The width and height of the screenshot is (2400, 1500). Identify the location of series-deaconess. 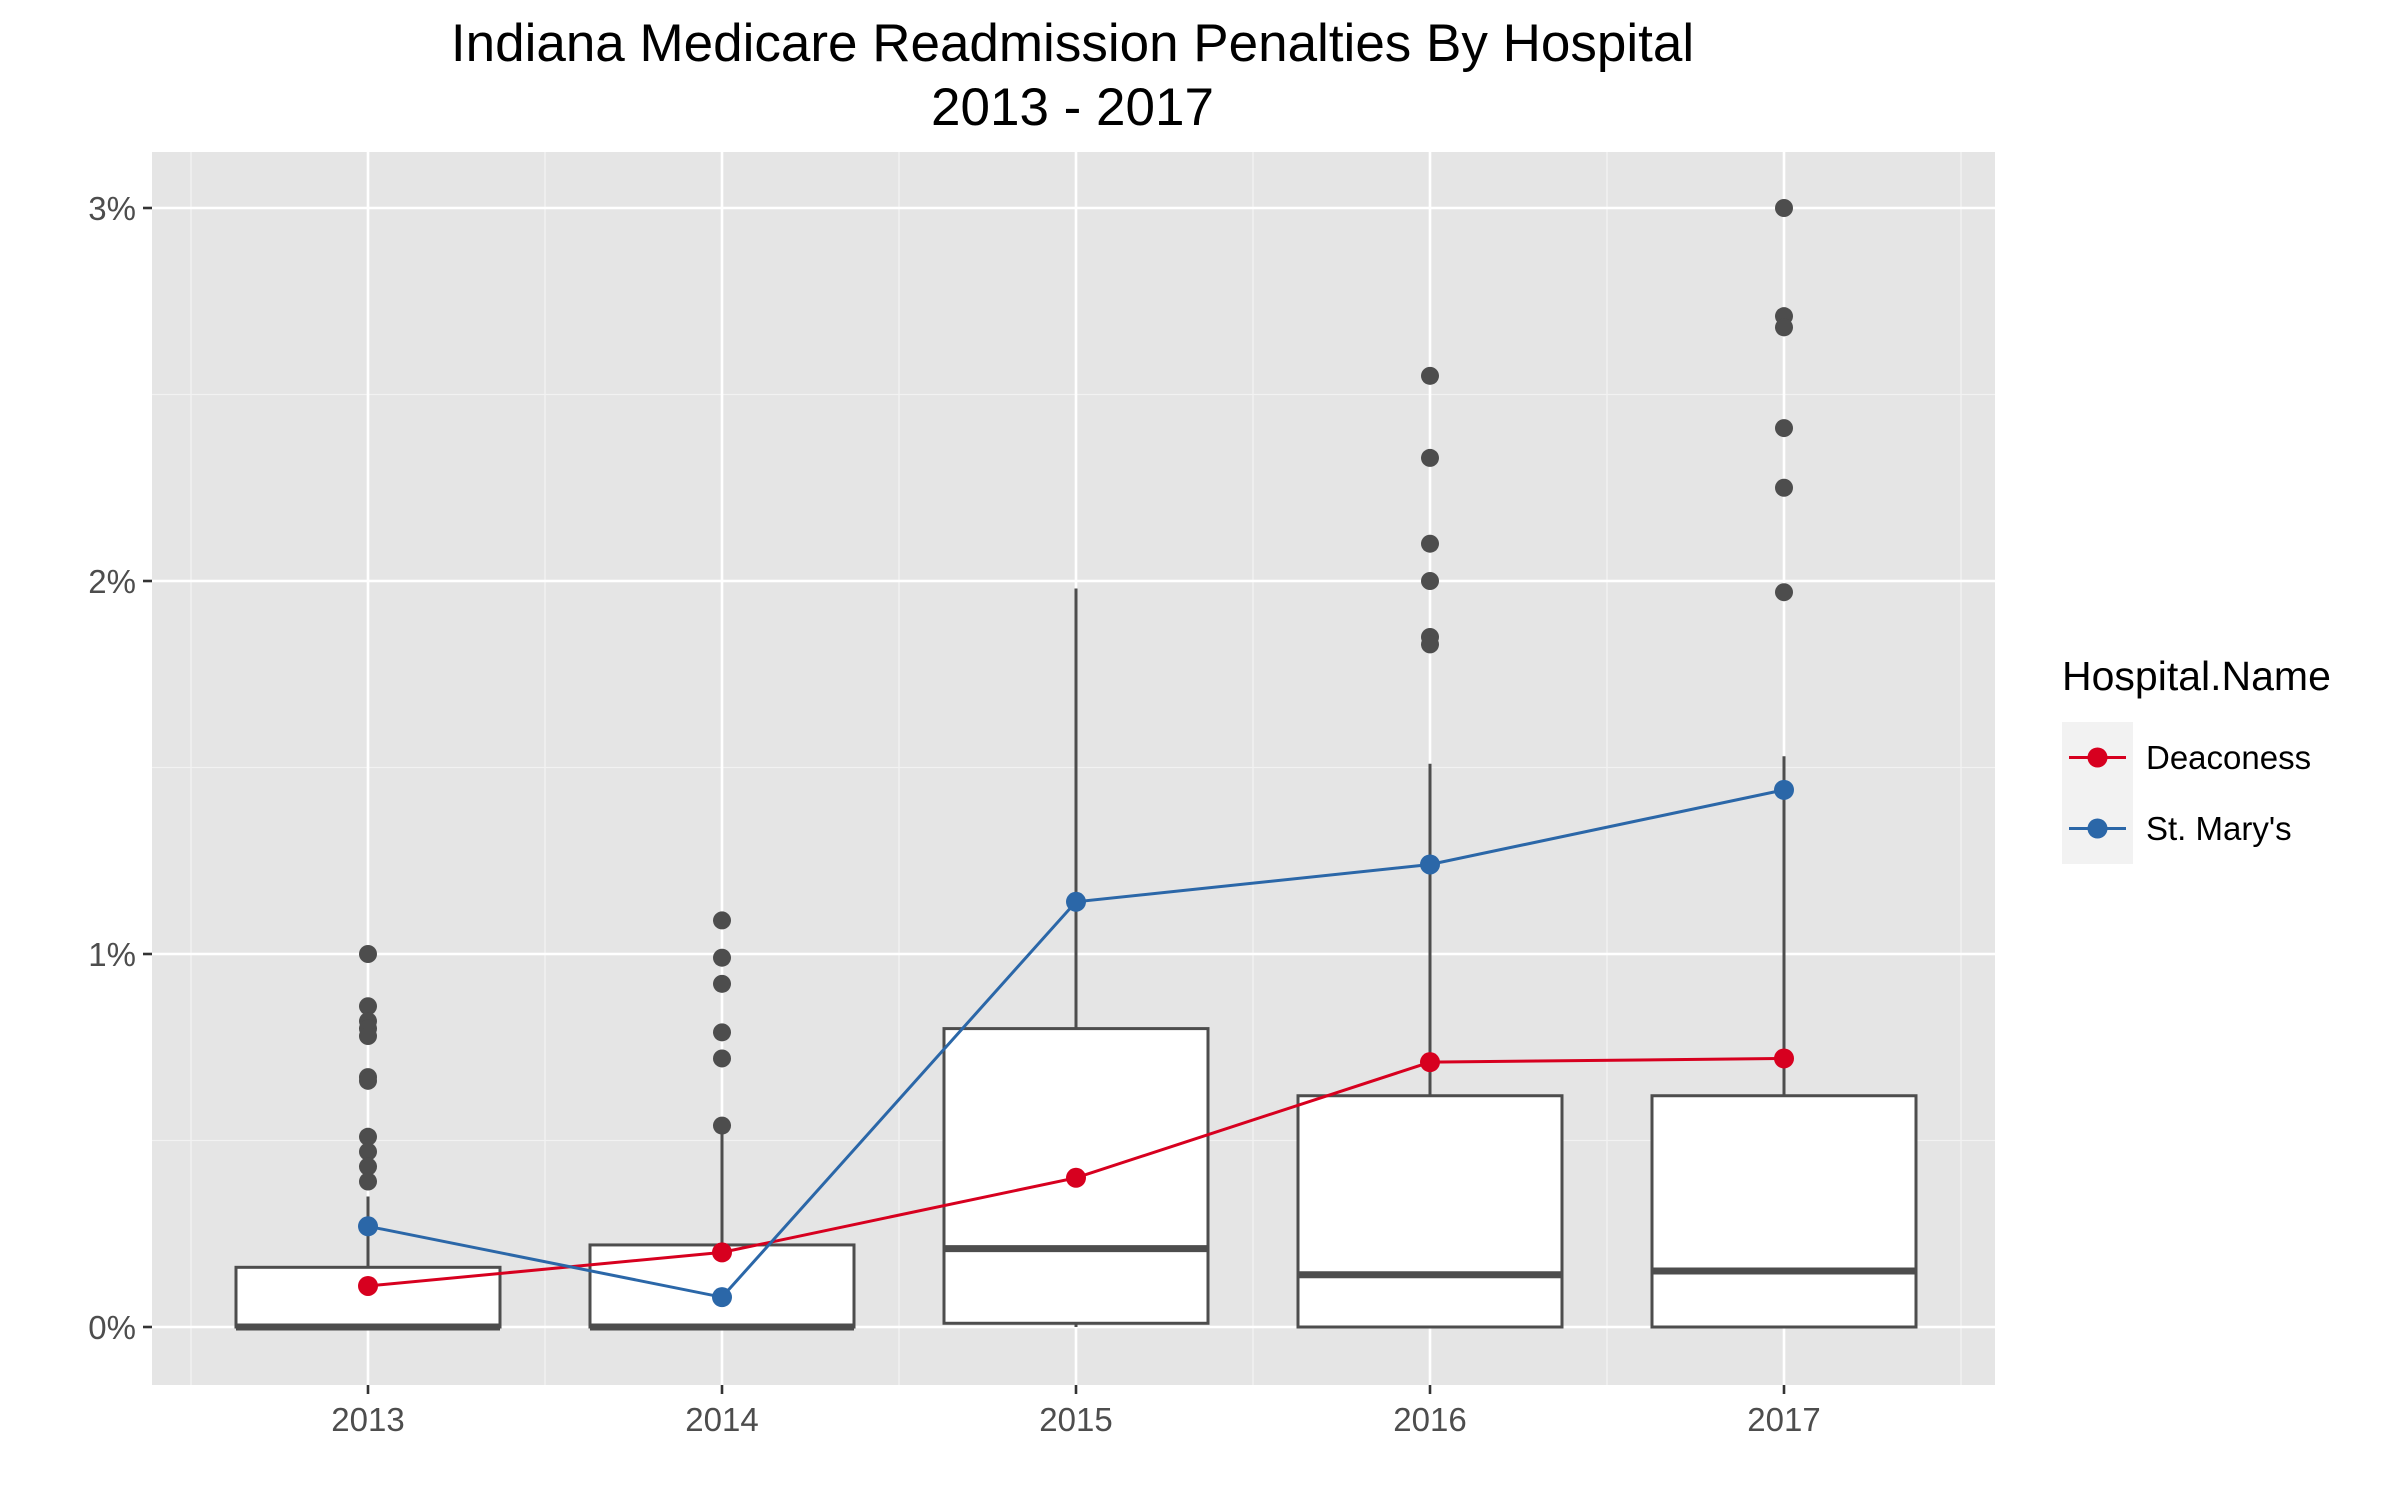
(1076, 1172).